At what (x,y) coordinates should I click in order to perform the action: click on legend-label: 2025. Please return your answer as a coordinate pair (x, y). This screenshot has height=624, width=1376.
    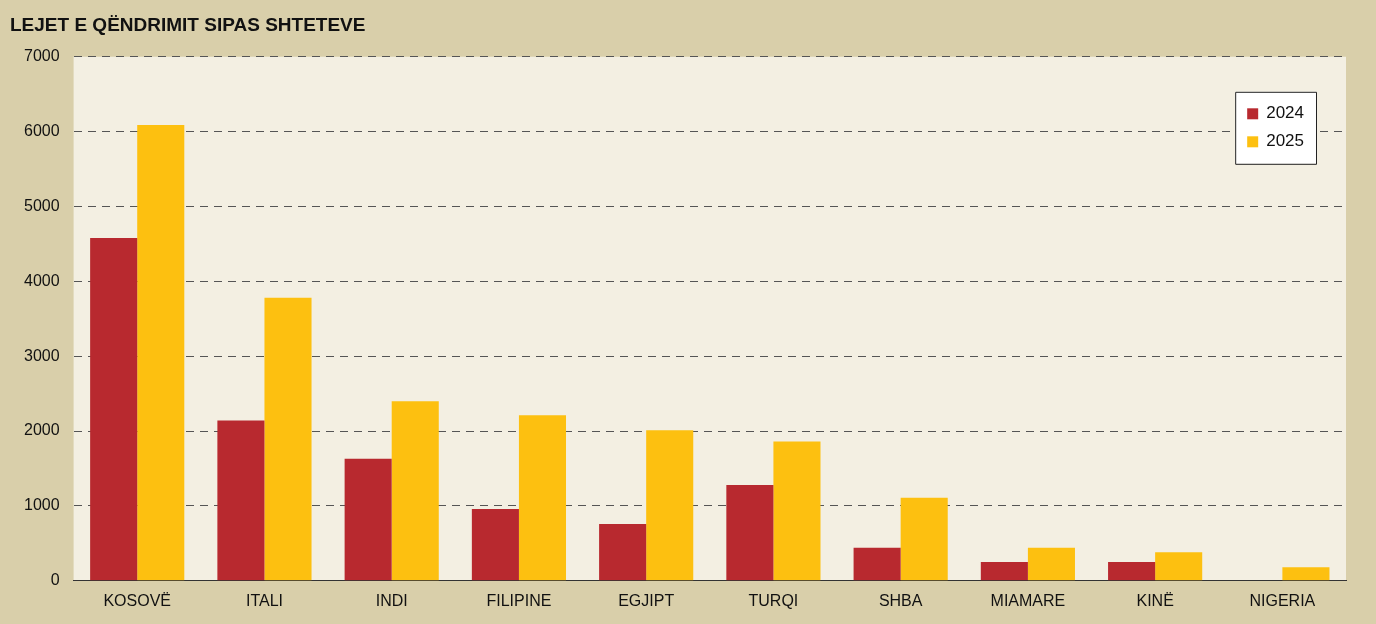
    Looking at the image, I should click on (1285, 141).